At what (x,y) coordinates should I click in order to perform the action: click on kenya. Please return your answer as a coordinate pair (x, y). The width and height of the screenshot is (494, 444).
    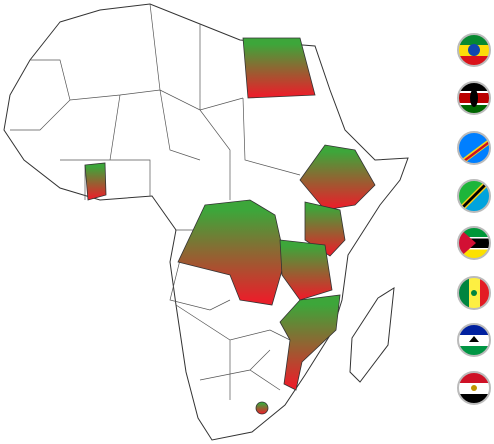
    Looking at the image, I should click on (325, 229).